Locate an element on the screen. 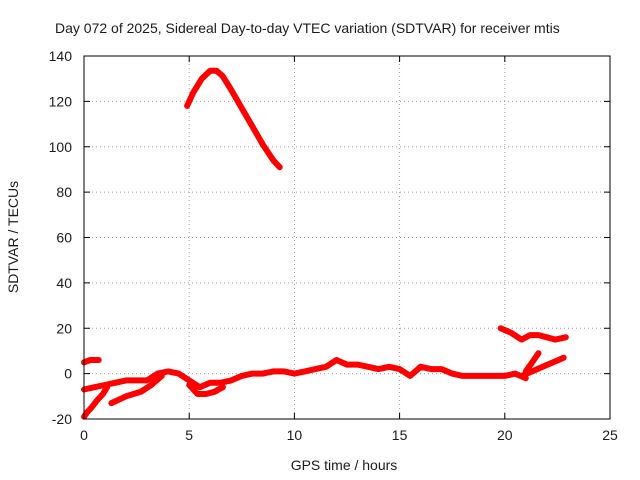 The image size is (640, 480). y-tick-label: 0 is located at coordinates (68, 374).